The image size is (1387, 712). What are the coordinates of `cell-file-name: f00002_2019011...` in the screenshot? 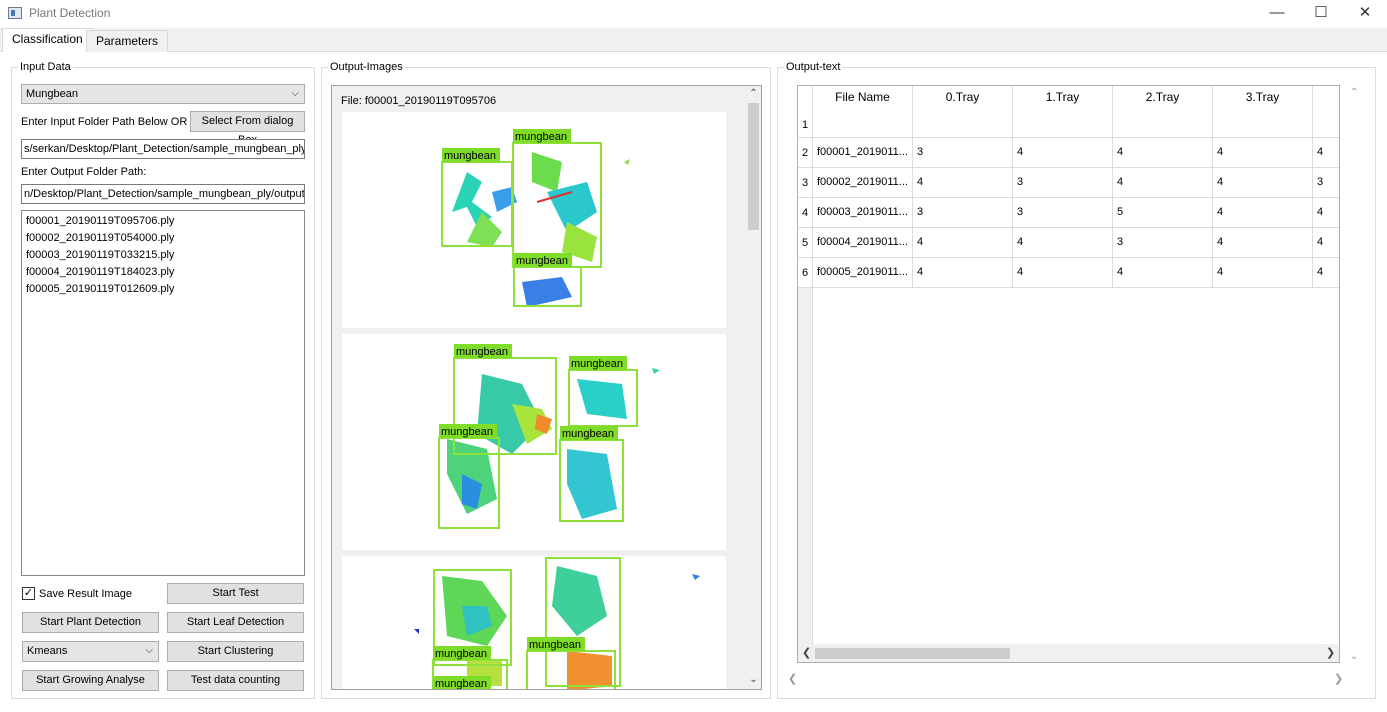 It's located at (863, 183).